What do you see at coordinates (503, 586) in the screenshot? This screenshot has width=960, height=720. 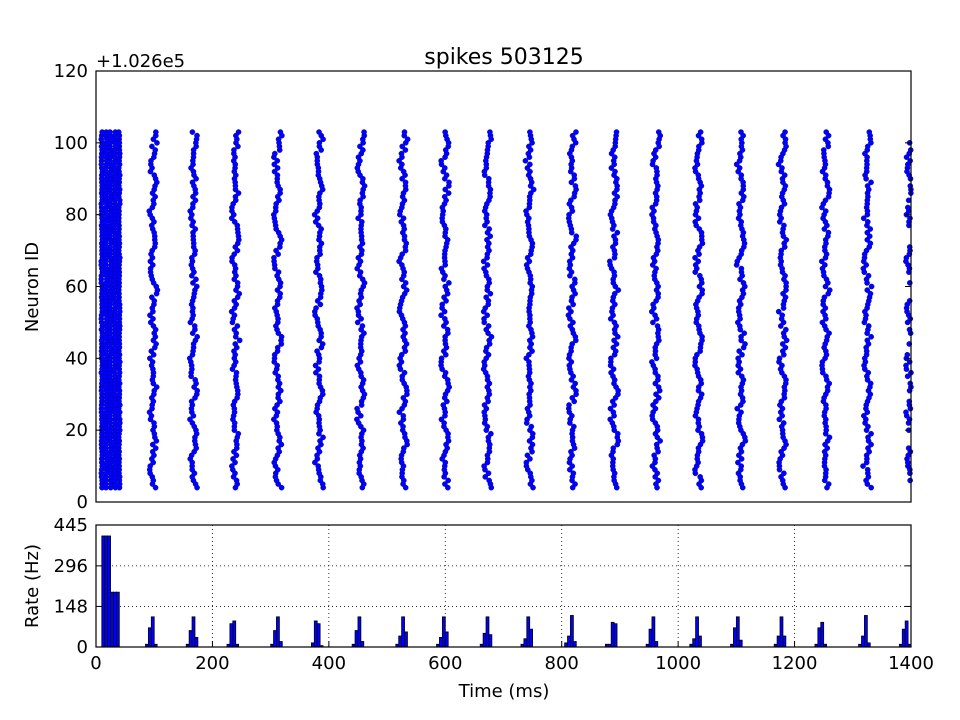 I see `rate-axes-frame` at bounding box center [503, 586].